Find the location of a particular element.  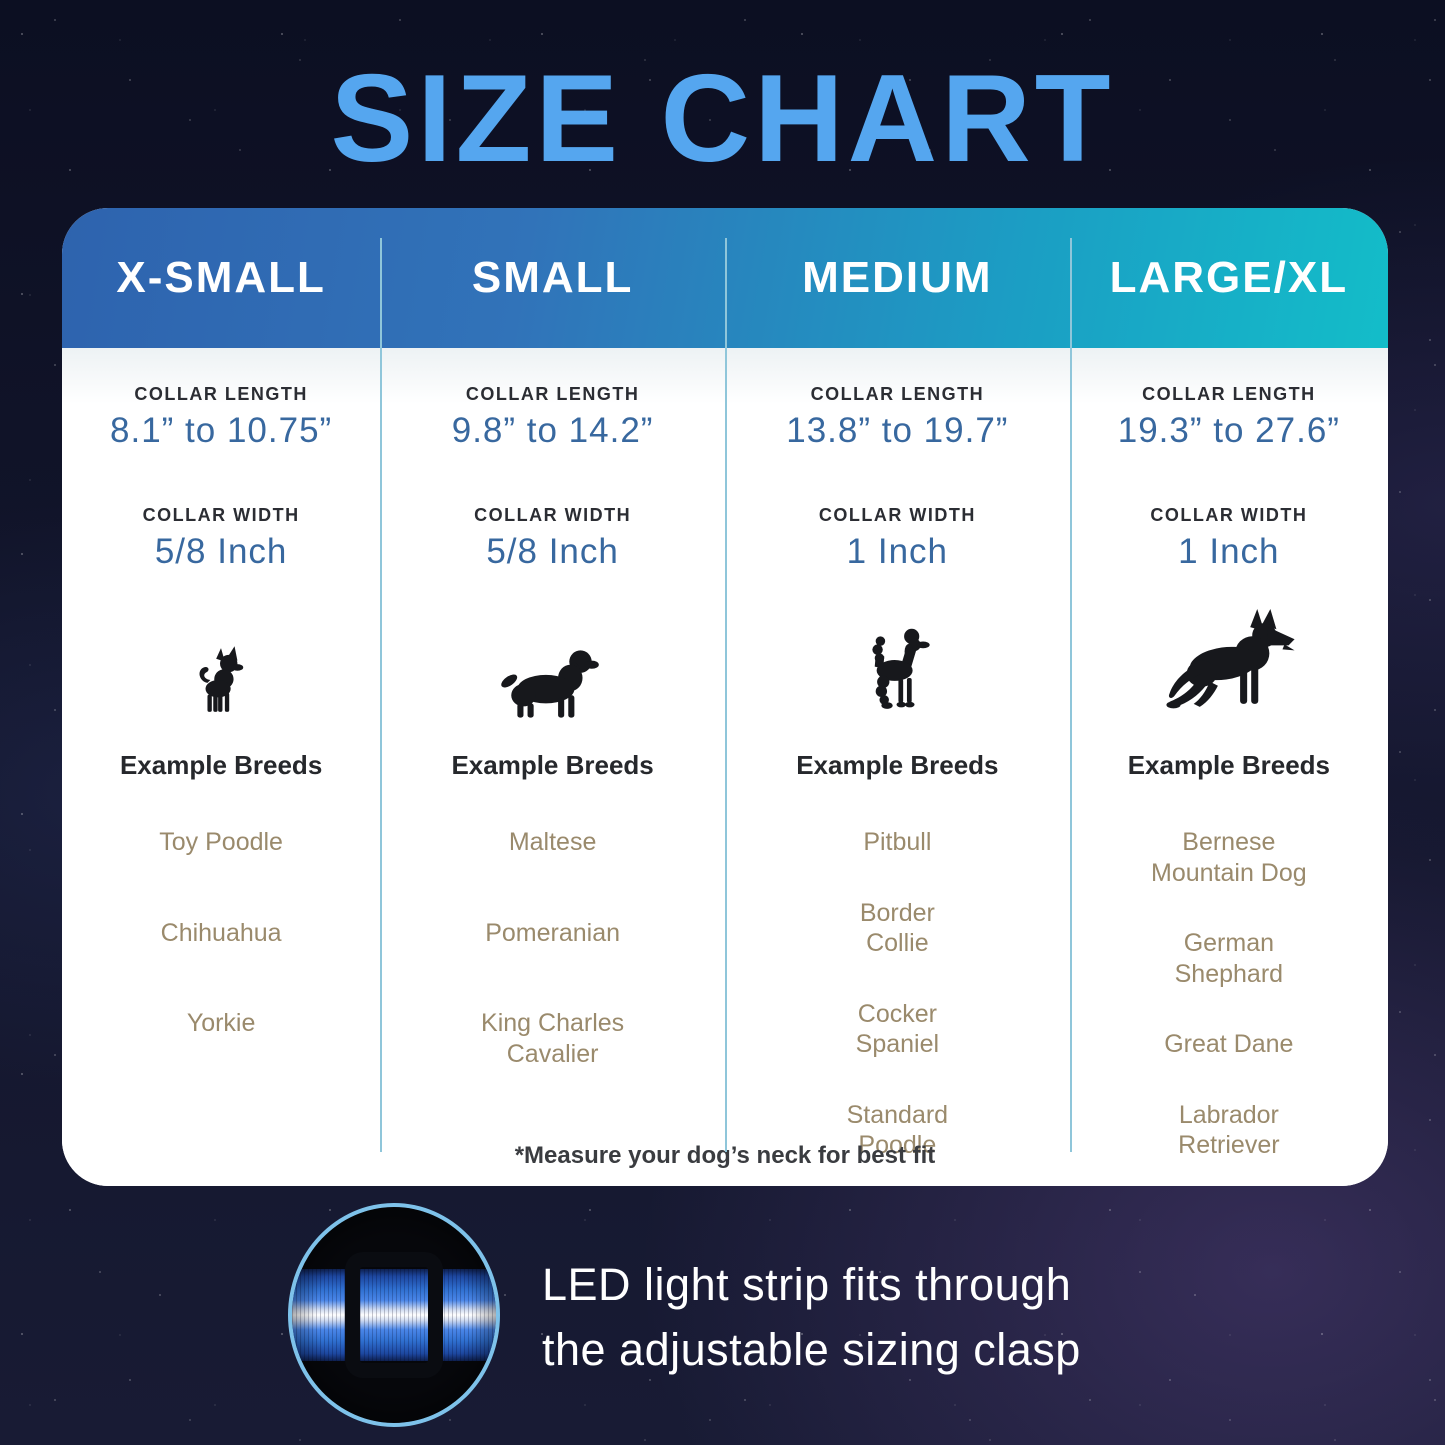

column-header-largexl: LARGE/XL is located at coordinates (1229, 277).